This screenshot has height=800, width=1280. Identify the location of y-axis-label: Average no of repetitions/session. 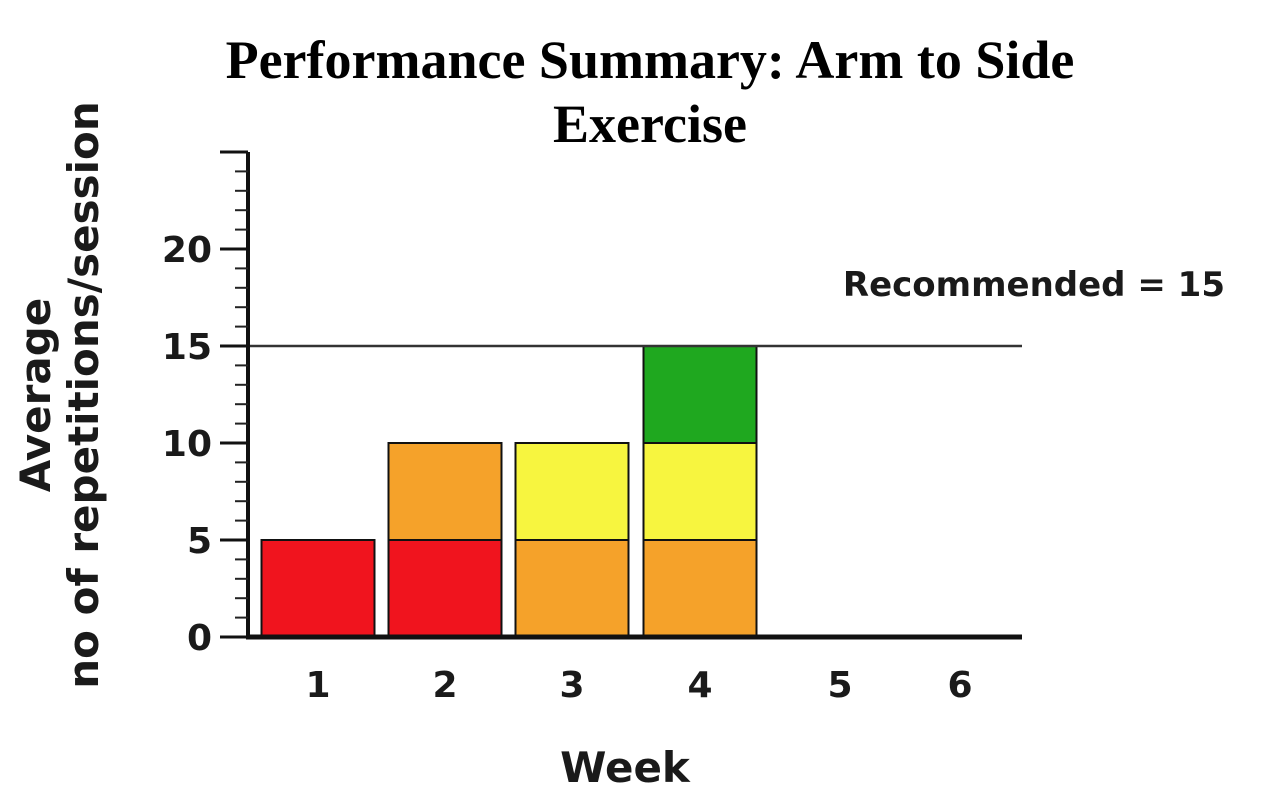
(59, 395).